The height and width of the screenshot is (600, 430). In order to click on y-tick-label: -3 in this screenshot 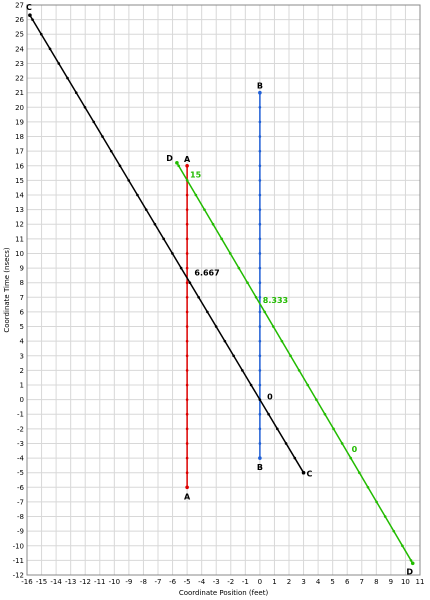, I will do `click(20, 444)`.